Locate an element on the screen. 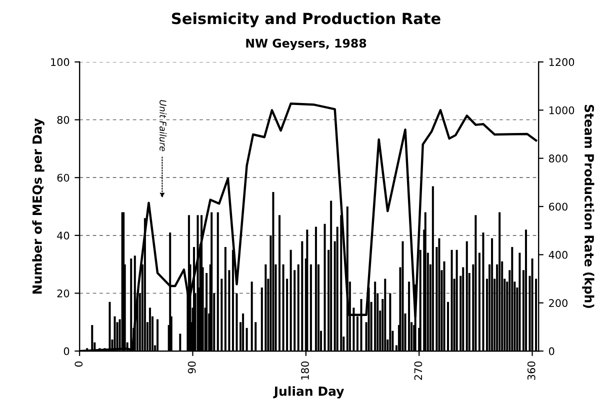 The width and height of the screenshot is (612, 413). y2-axis-title: Steam Production Rate (kph) is located at coordinates (588, 206).